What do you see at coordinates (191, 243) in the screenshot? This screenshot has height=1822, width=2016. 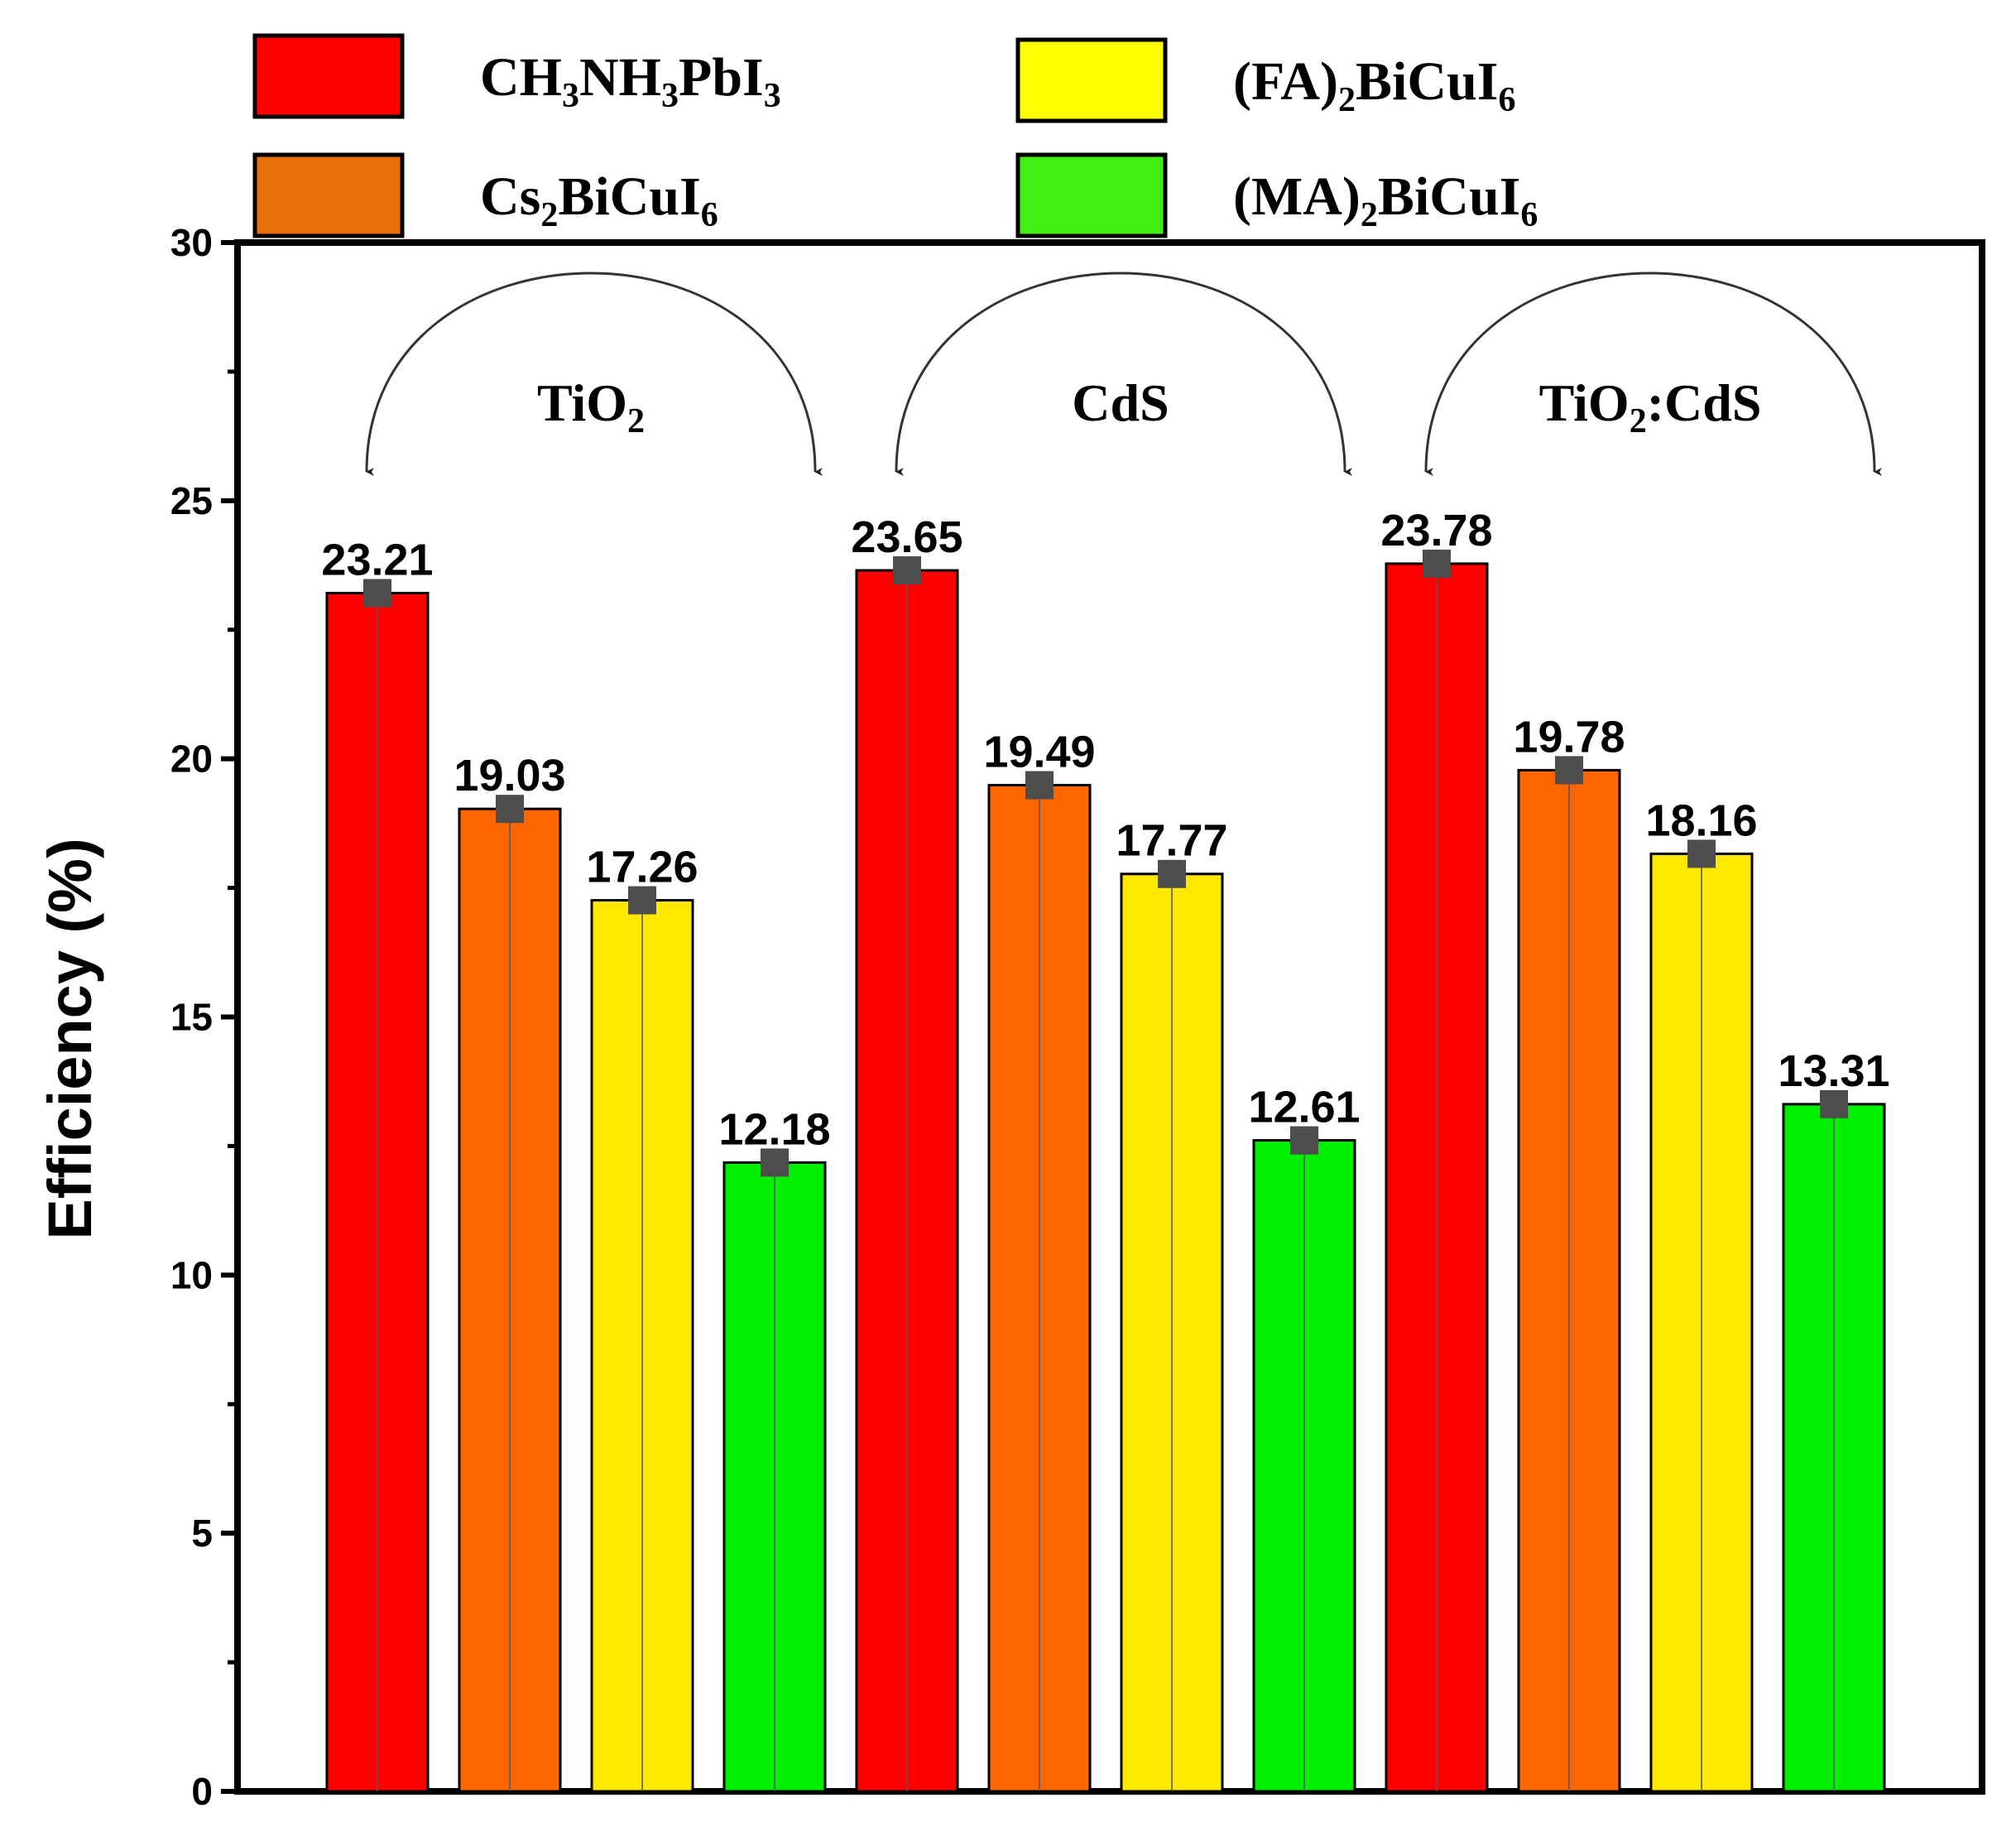 I see `y-tick-label: 30` at bounding box center [191, 243].